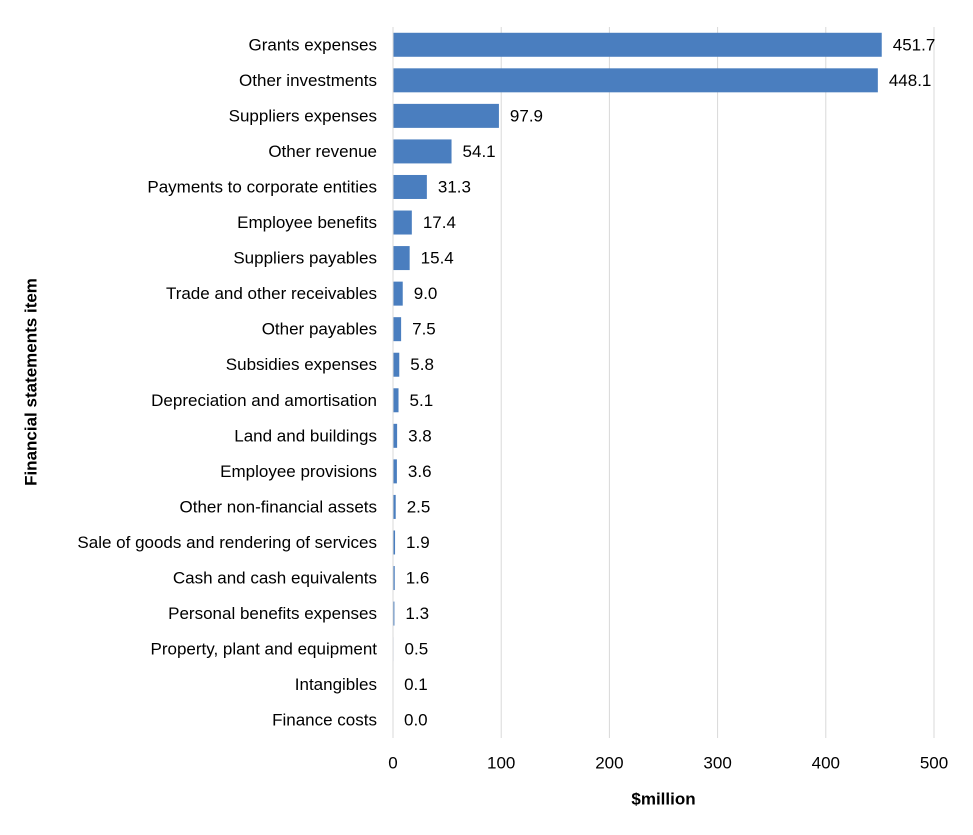  What do you see at coordinates (227, 542) in the screenshot?
I see `category-label-15: Sale of goods and rendering of services` at bounding box center [227, 542].